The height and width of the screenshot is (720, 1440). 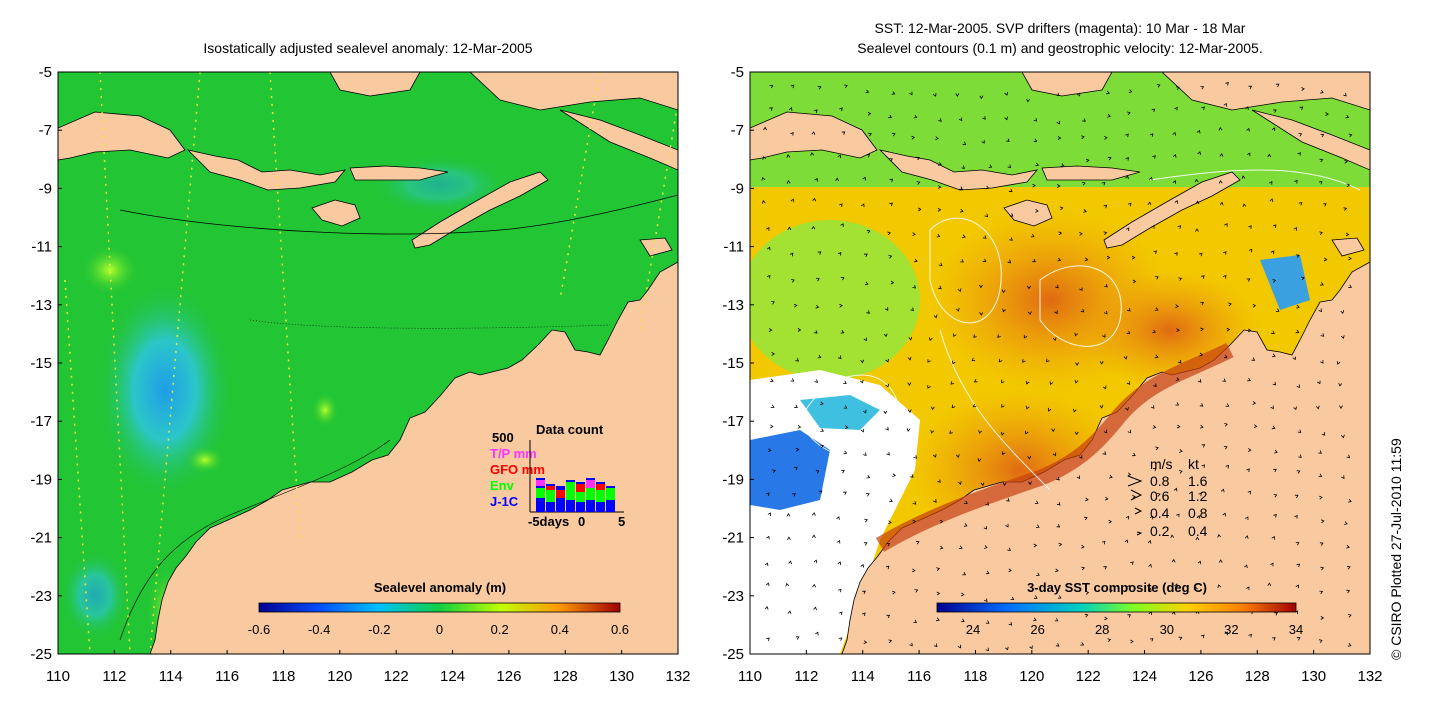 I want to click on velocity-legend-unit-ms: m/s, so click(x=1161, y=464).